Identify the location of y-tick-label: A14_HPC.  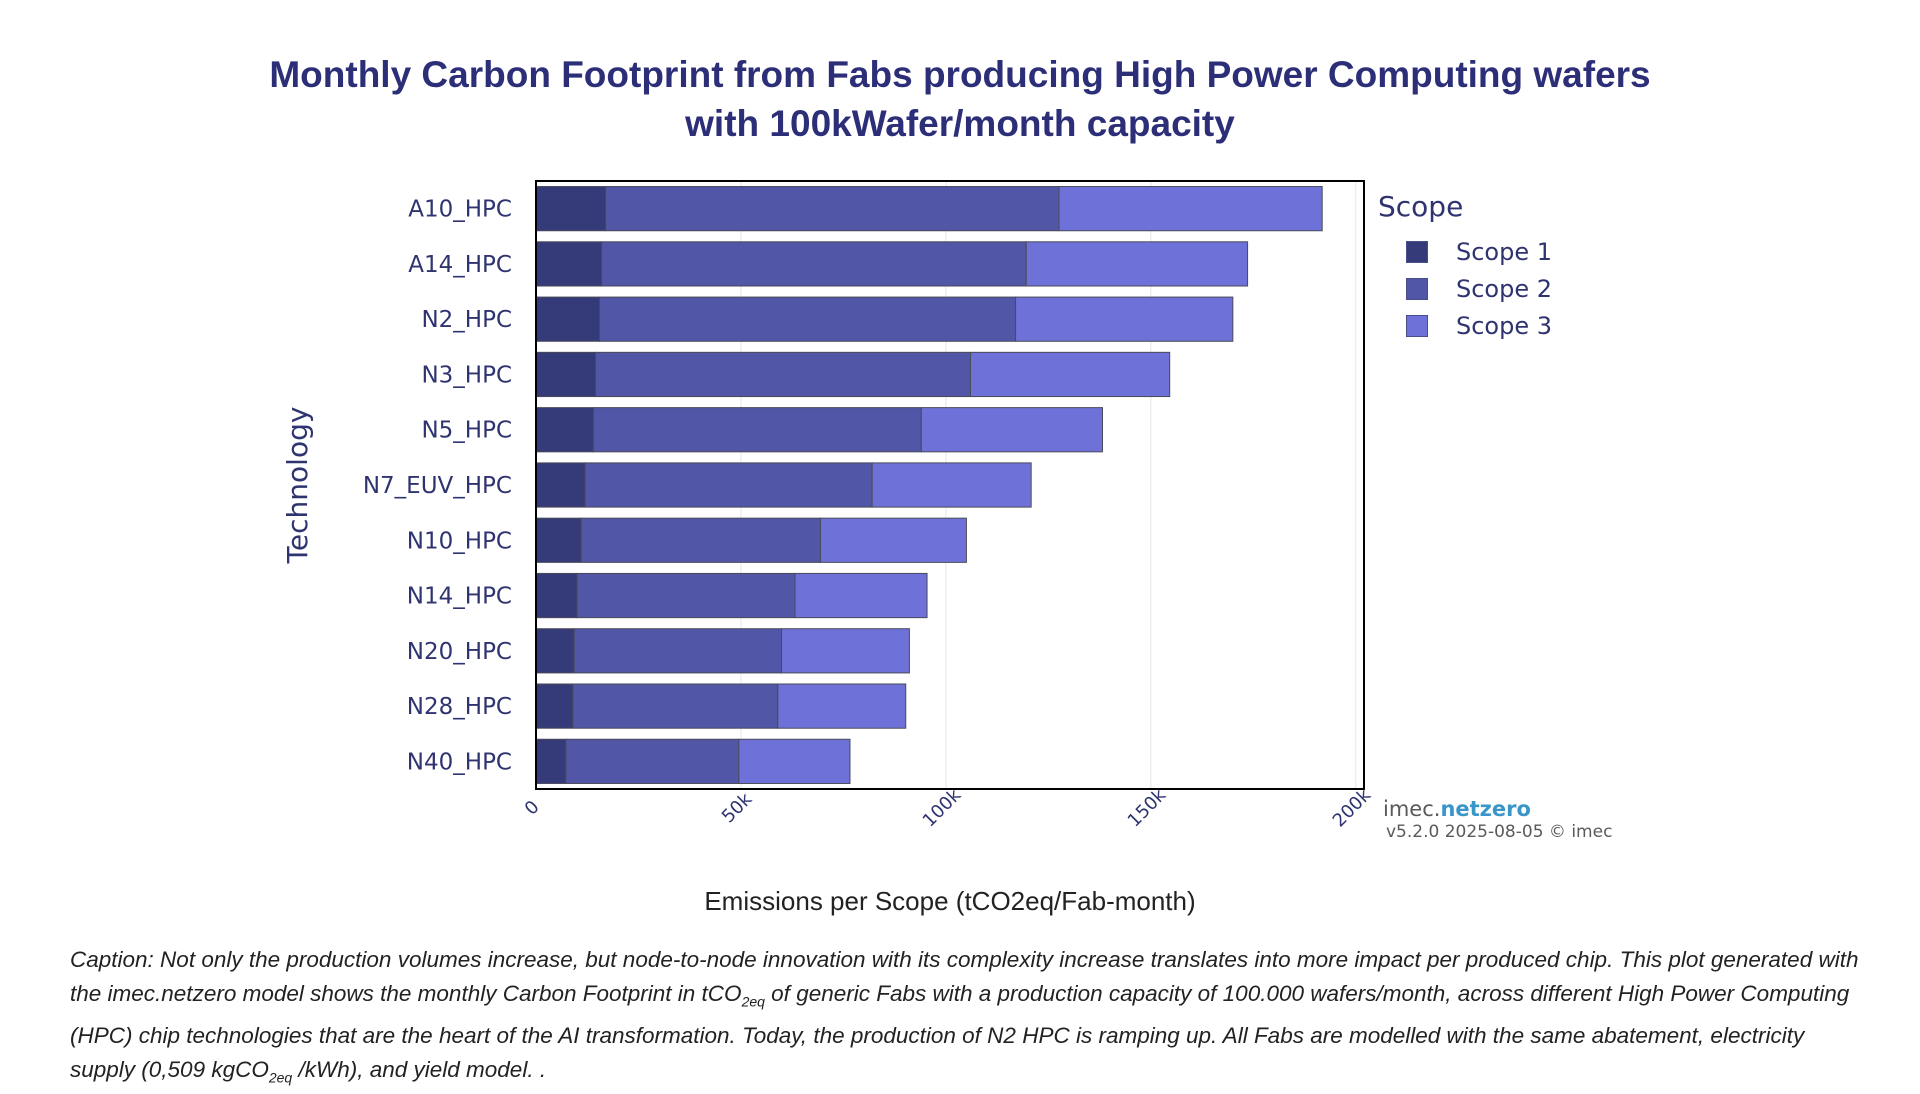
(460, 265).